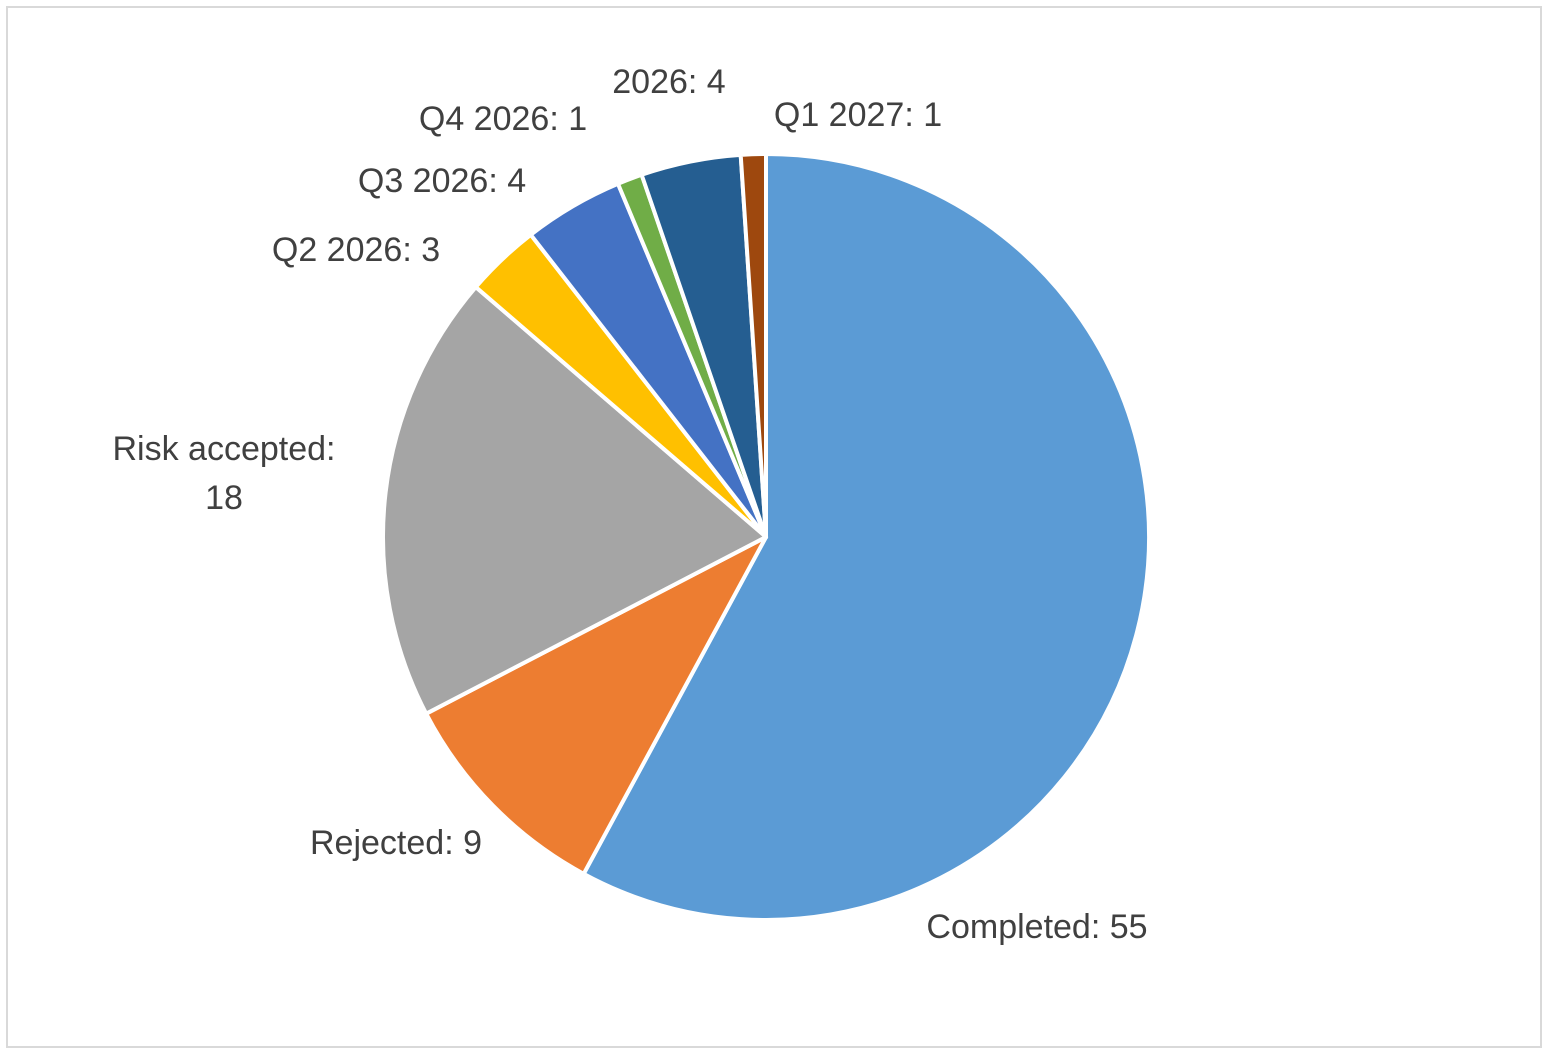  I want to click on data-label-completed: Completed: 55, so click(1036, 927).